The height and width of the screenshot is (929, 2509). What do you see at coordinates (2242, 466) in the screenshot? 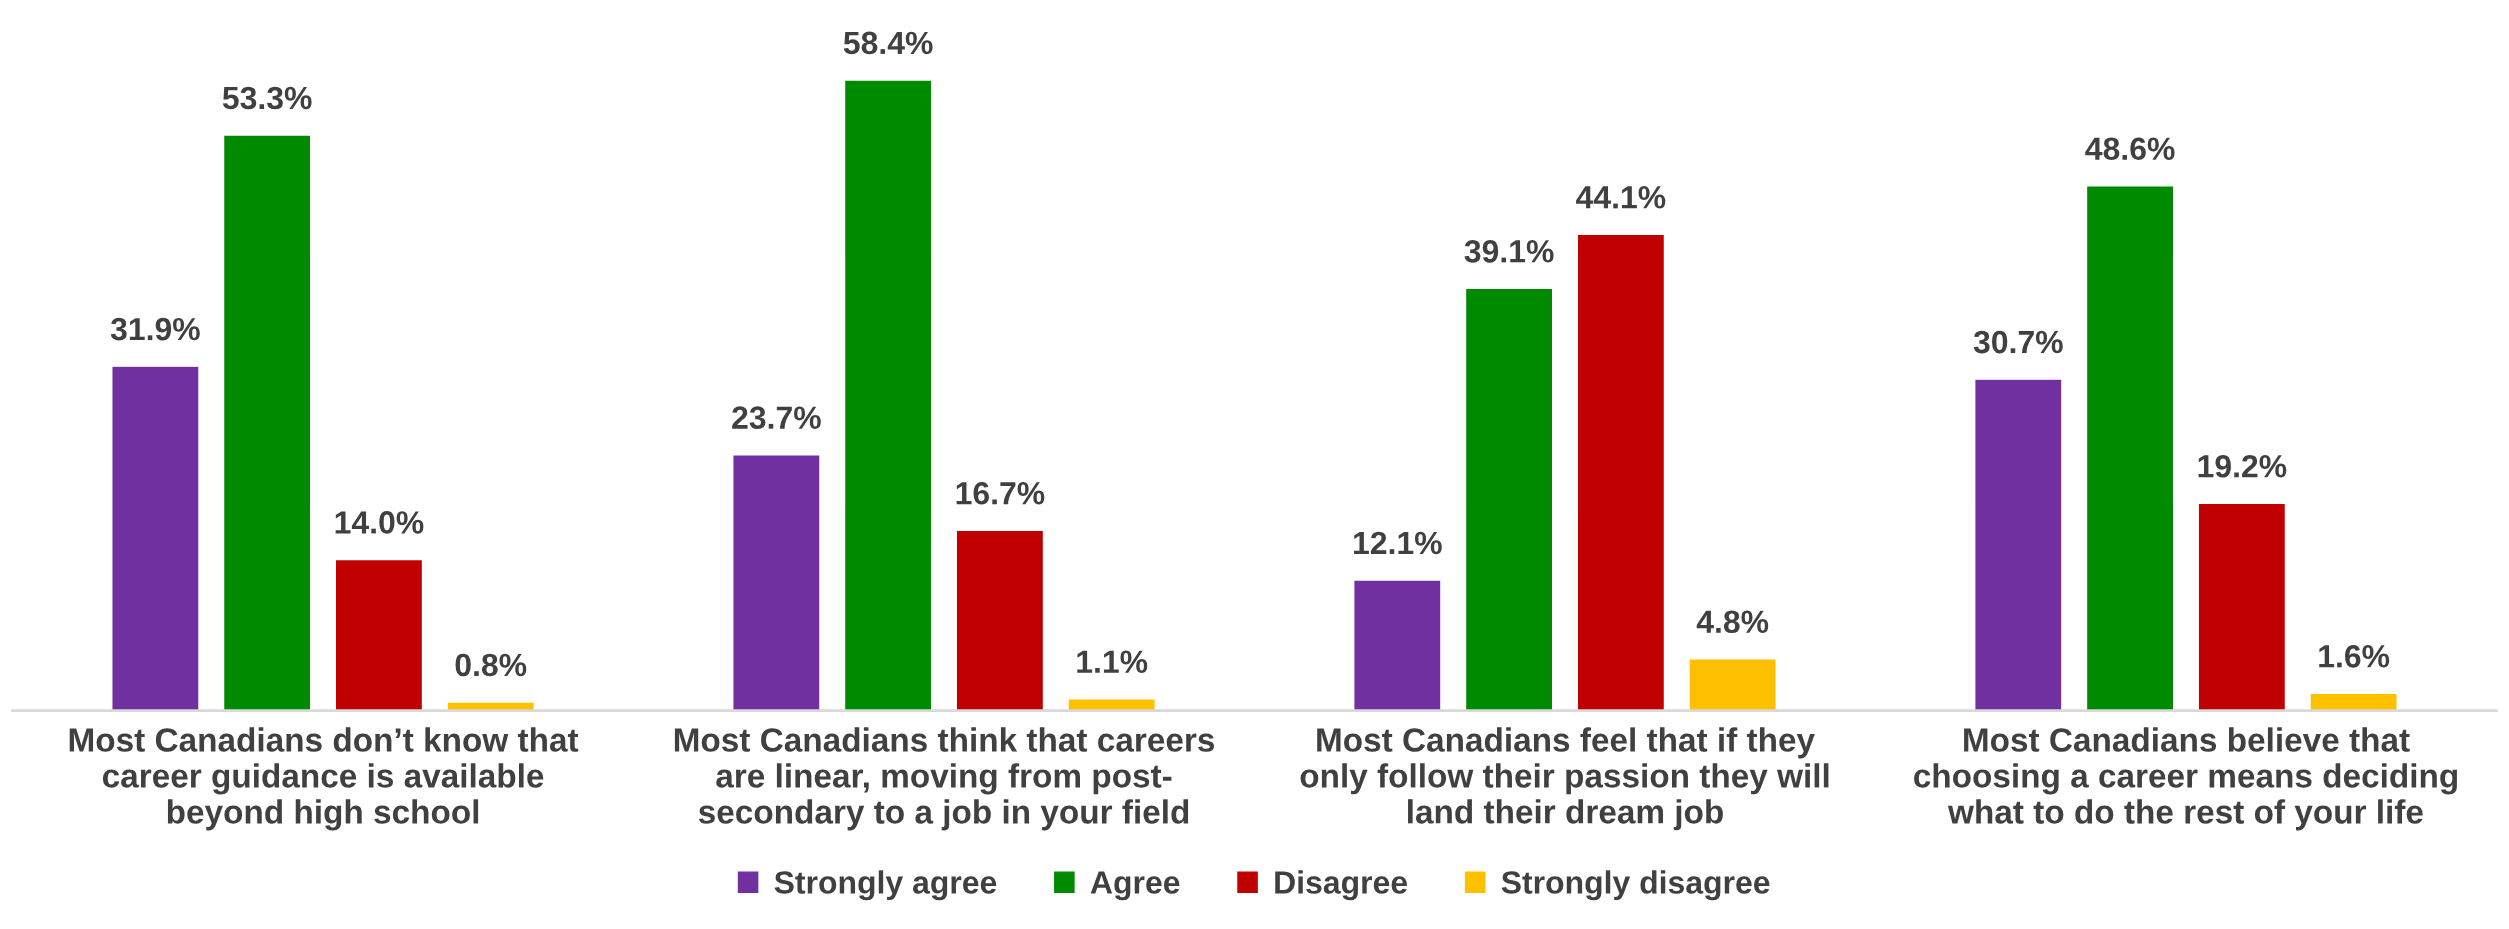
I see `data-label: 19.2%` at bounding box center [2242, 466].